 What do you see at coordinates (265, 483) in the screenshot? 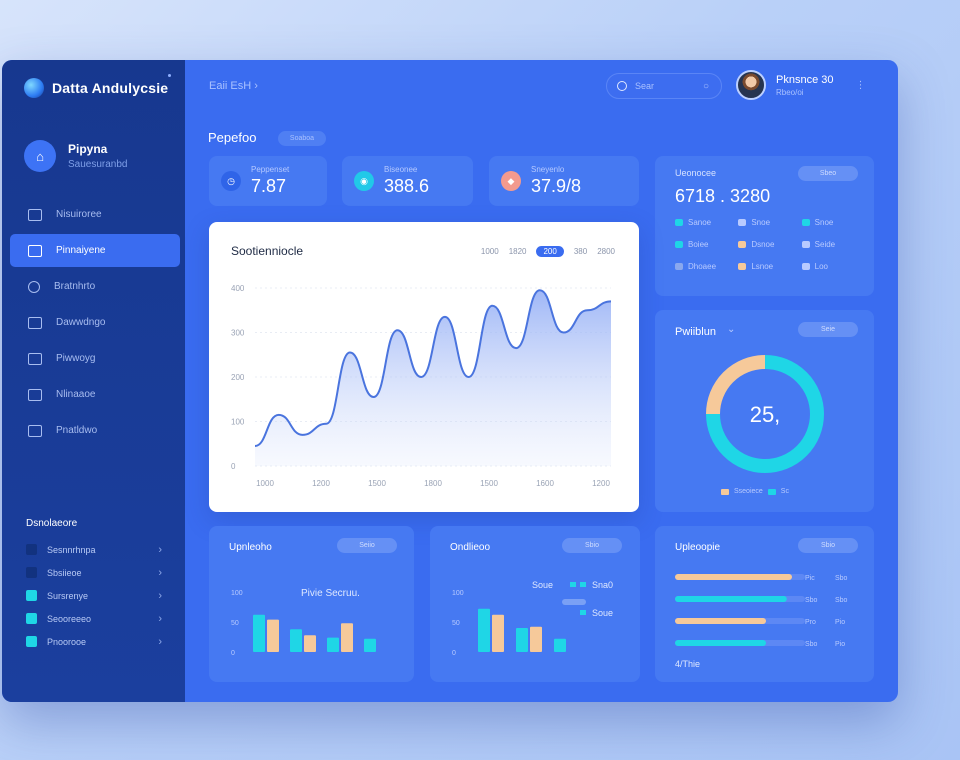
I see `x-tick-label: 1000` at bounding box center [265, 483].